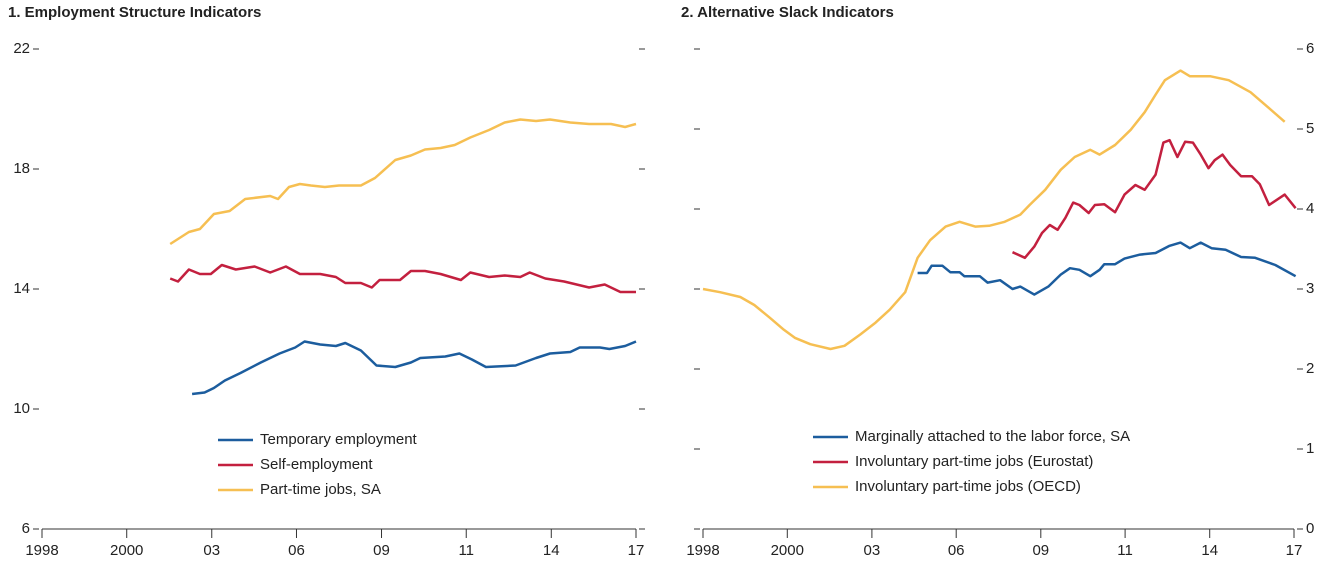 The image size is (1319, 563). Describe the element at coordinates (21, 288) in the screenshot. I see `y-tick-label: 14` at that location.